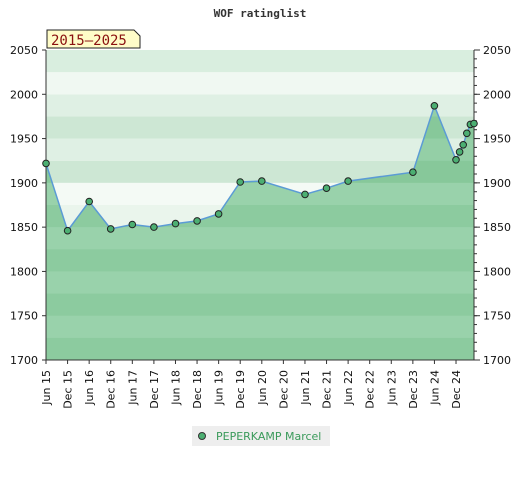 The image size is (520, 484). Describe the element at coordinates (89, 41) in the screenshot. I see `period-label: 2015–2025` at that location.